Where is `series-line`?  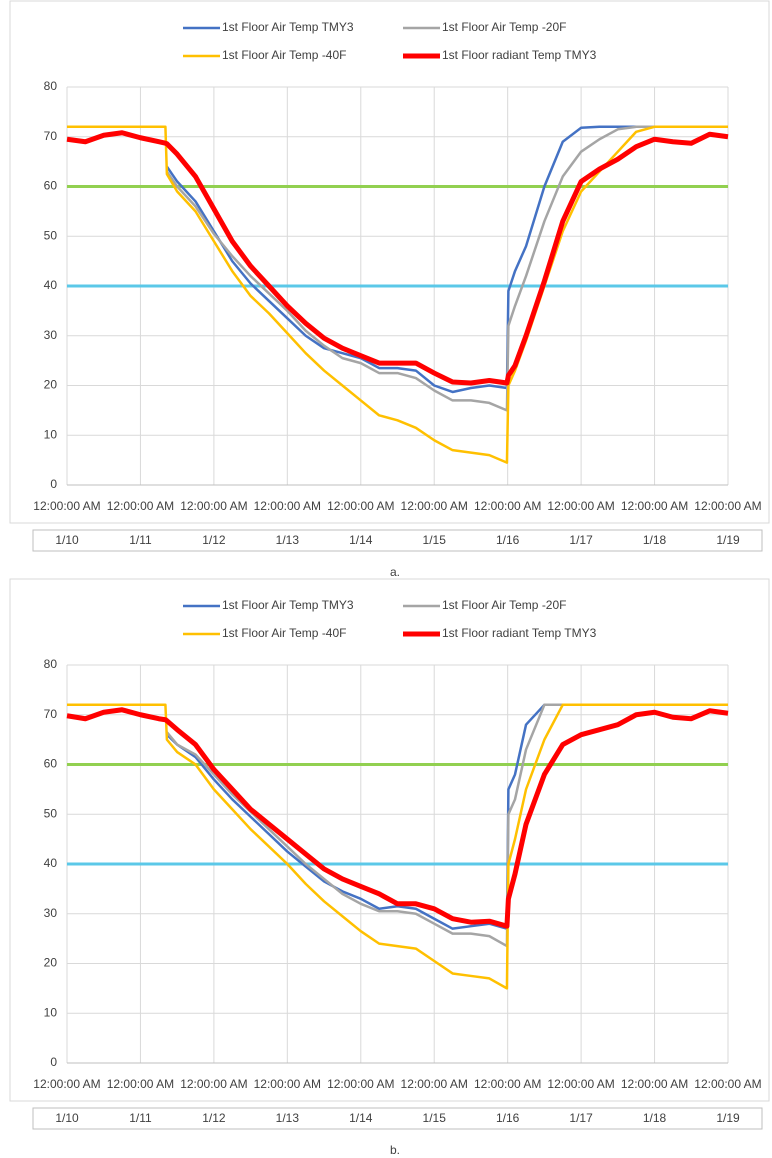
series-line is located at coordinates (447, 816).